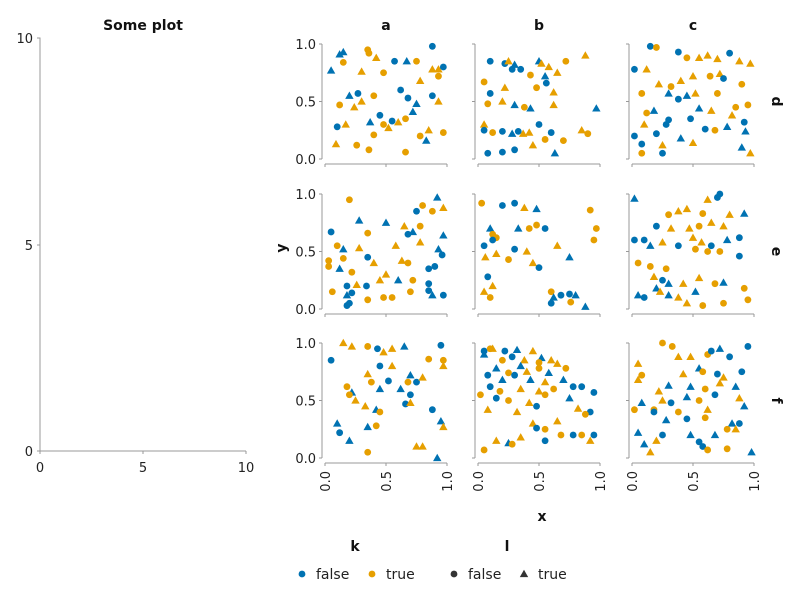  Describe the element at coordinates (755, 481) in the screenshot. I see `x-tick-label: 1.0` at that location.